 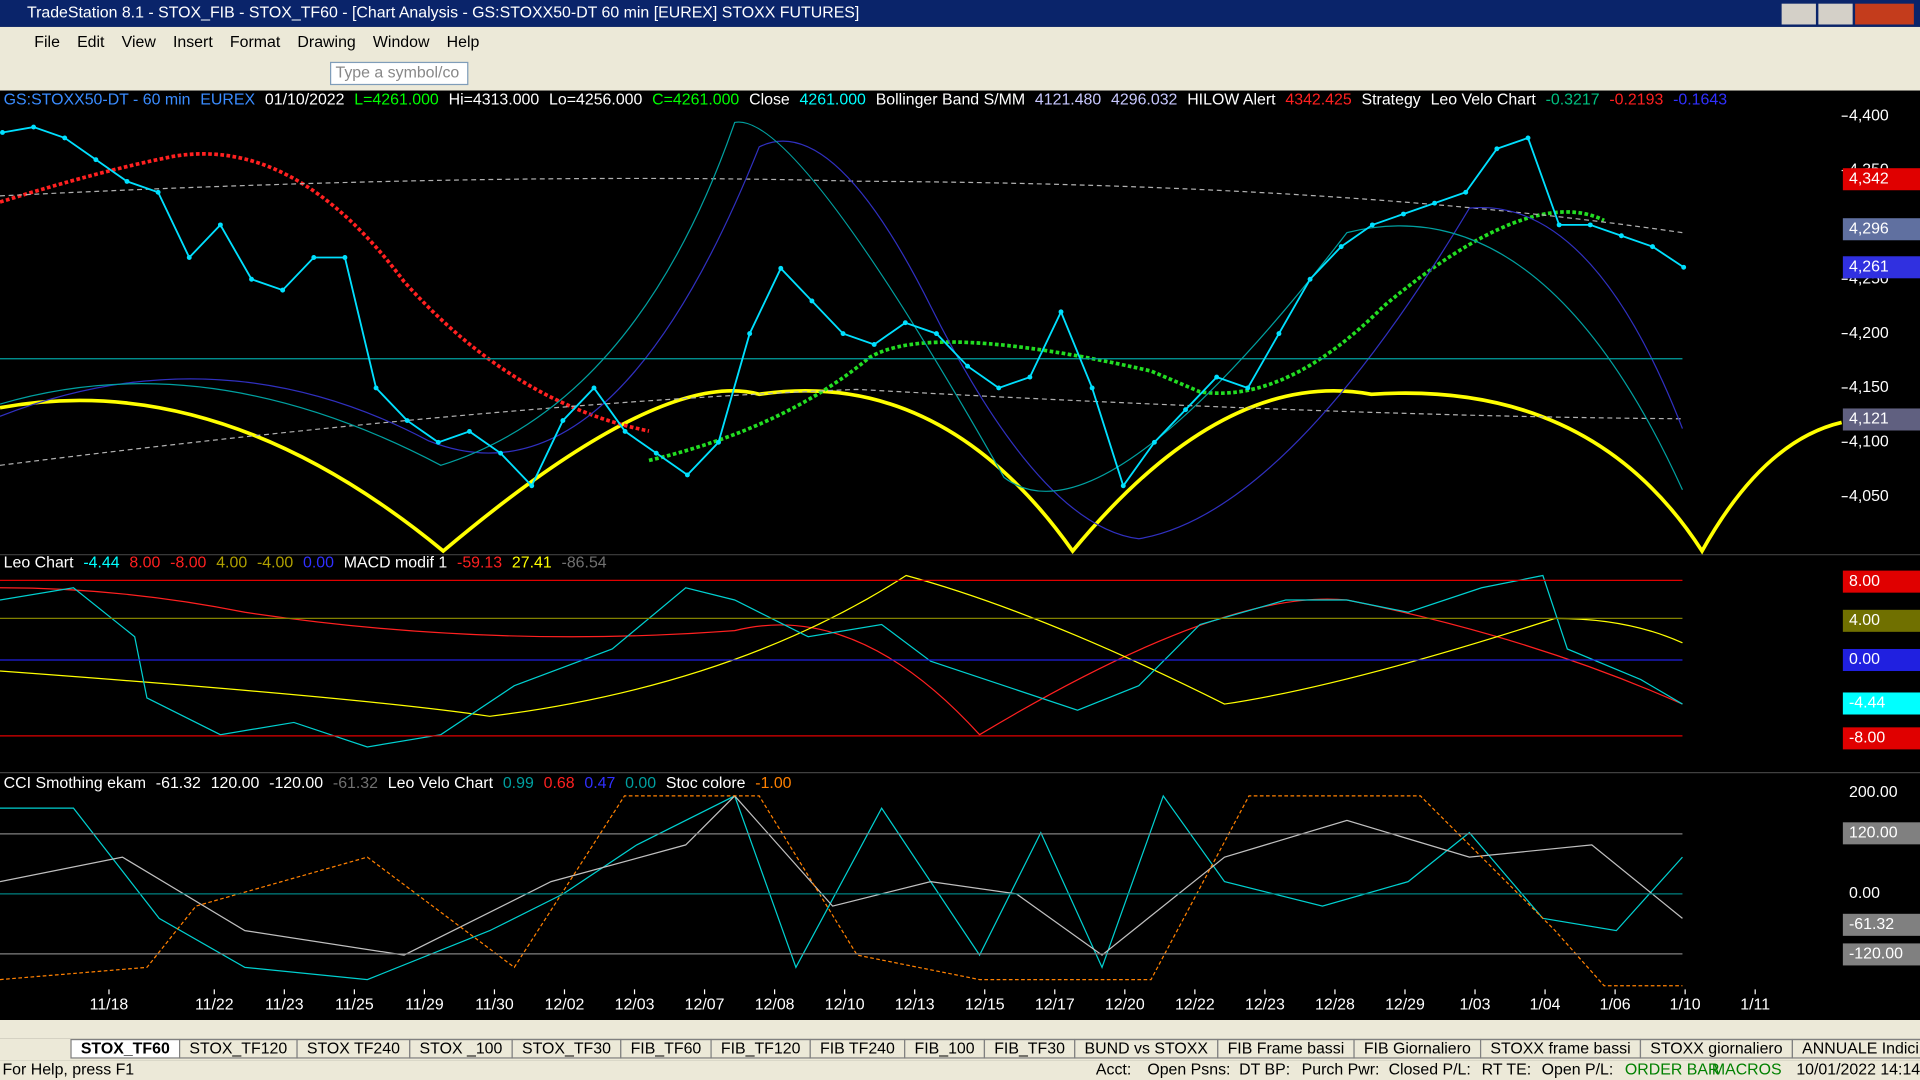 What do you see at coordinates (1318, 100) in the screenshot?
I see `price-header-item: 4342.425` at bounding box center [1318, 100].